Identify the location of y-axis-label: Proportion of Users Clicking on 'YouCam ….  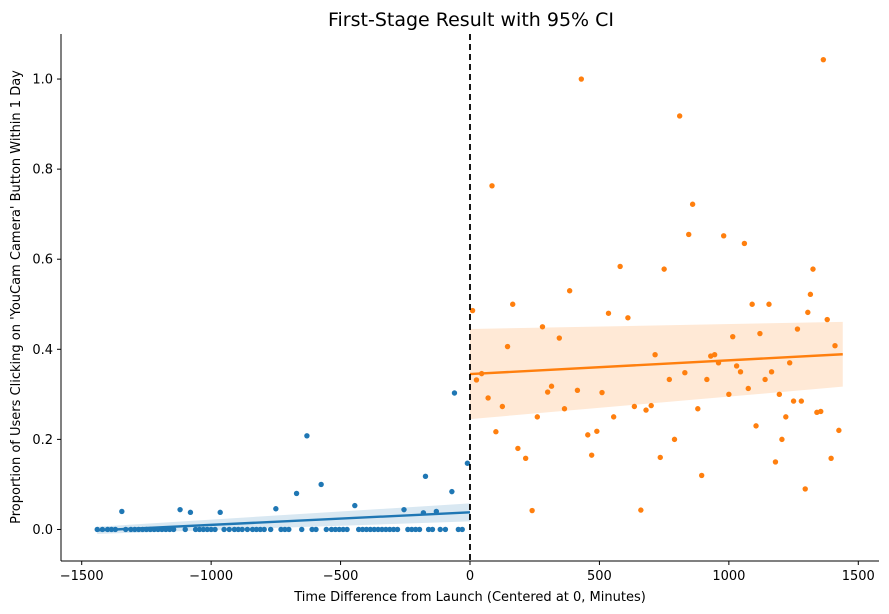
(16, 297).